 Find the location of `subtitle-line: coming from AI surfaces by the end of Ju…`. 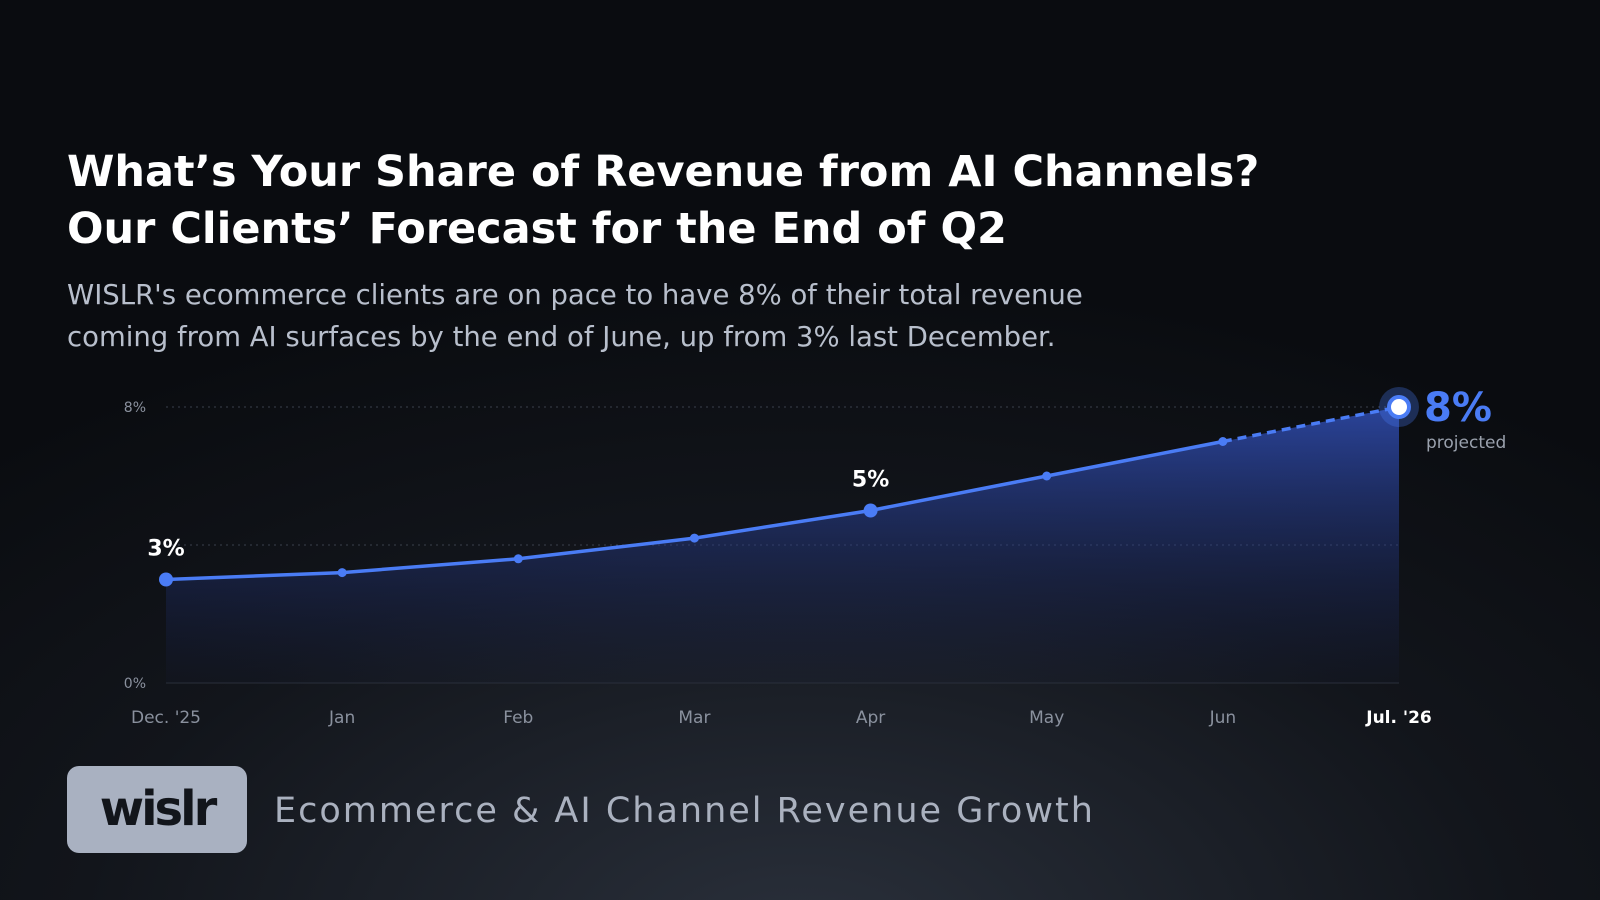

subtitle-line: coming from AI surfaces by the end of Ju… is located at coordinates (561, 337).